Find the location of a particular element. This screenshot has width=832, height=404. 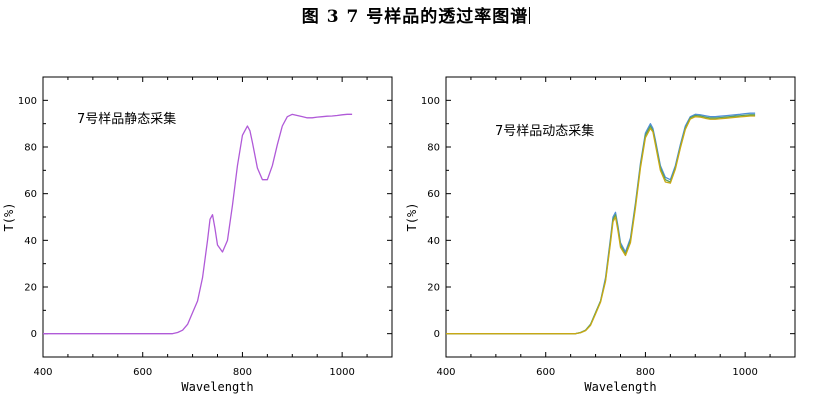

chart-annotation: 7号样品动态采集 is located at coordinates (544, 131).